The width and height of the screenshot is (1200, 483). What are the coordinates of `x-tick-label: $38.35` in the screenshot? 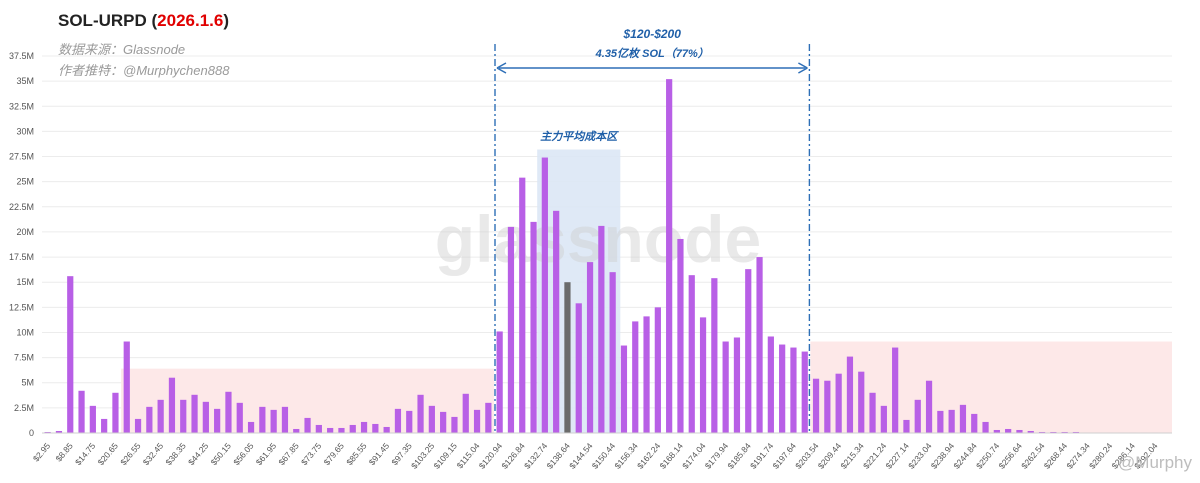 It's located at (175, 454).